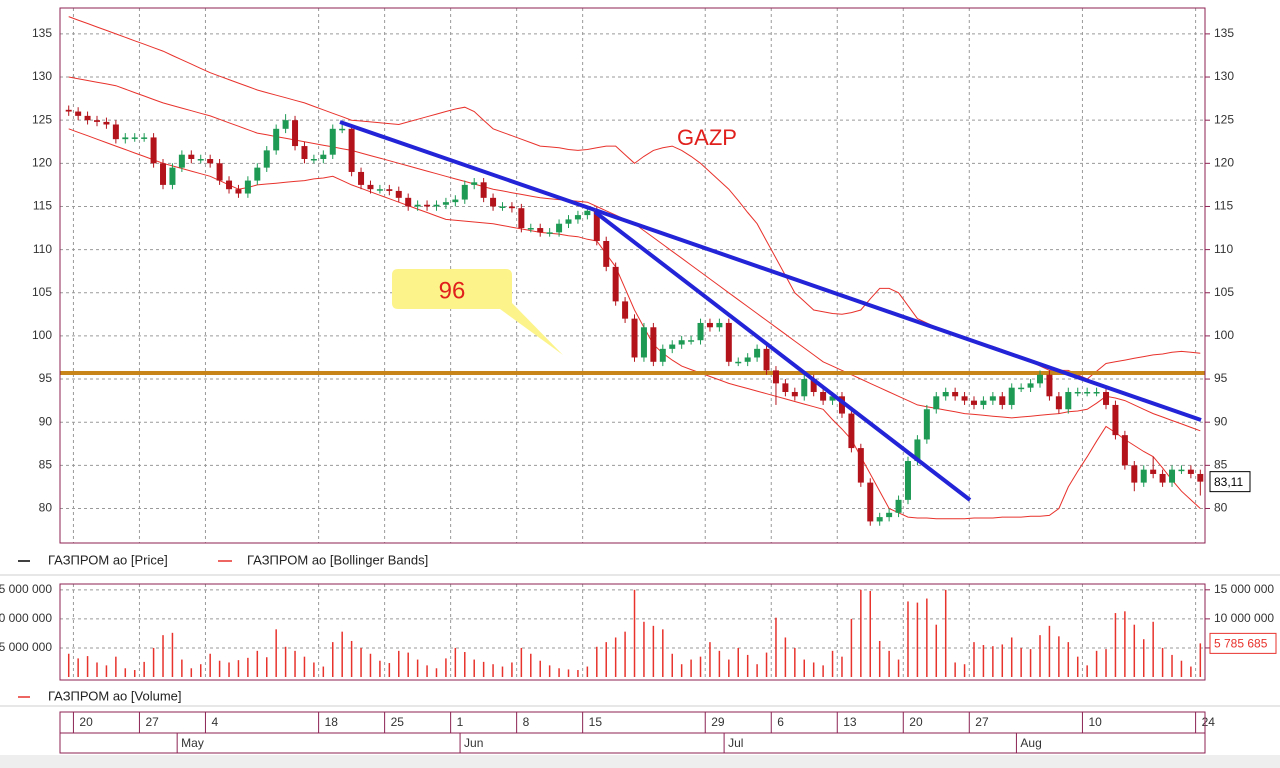 Image resolution: width=1280 pixels, height=768 pixels. Describe the element at coordinates (632, 632) in the screenshot. I see `volume-panel-frame` at that location.